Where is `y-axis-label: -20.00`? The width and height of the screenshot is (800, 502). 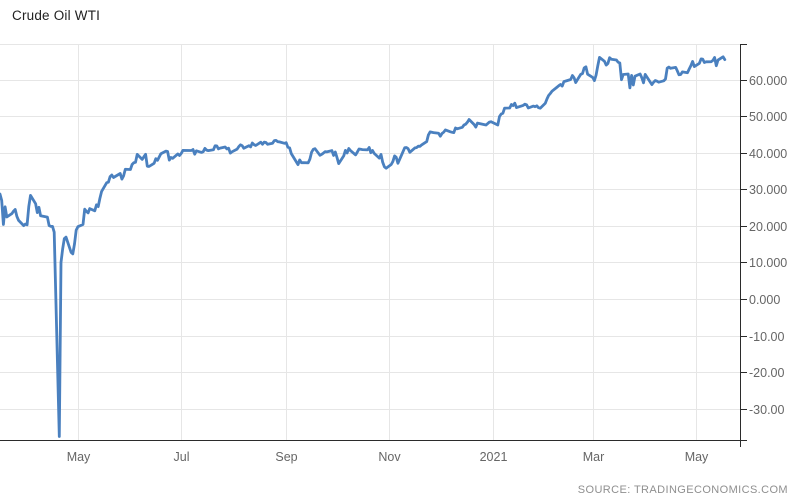
y-axis-label: -20.00 is located at coordinates (766, 373).